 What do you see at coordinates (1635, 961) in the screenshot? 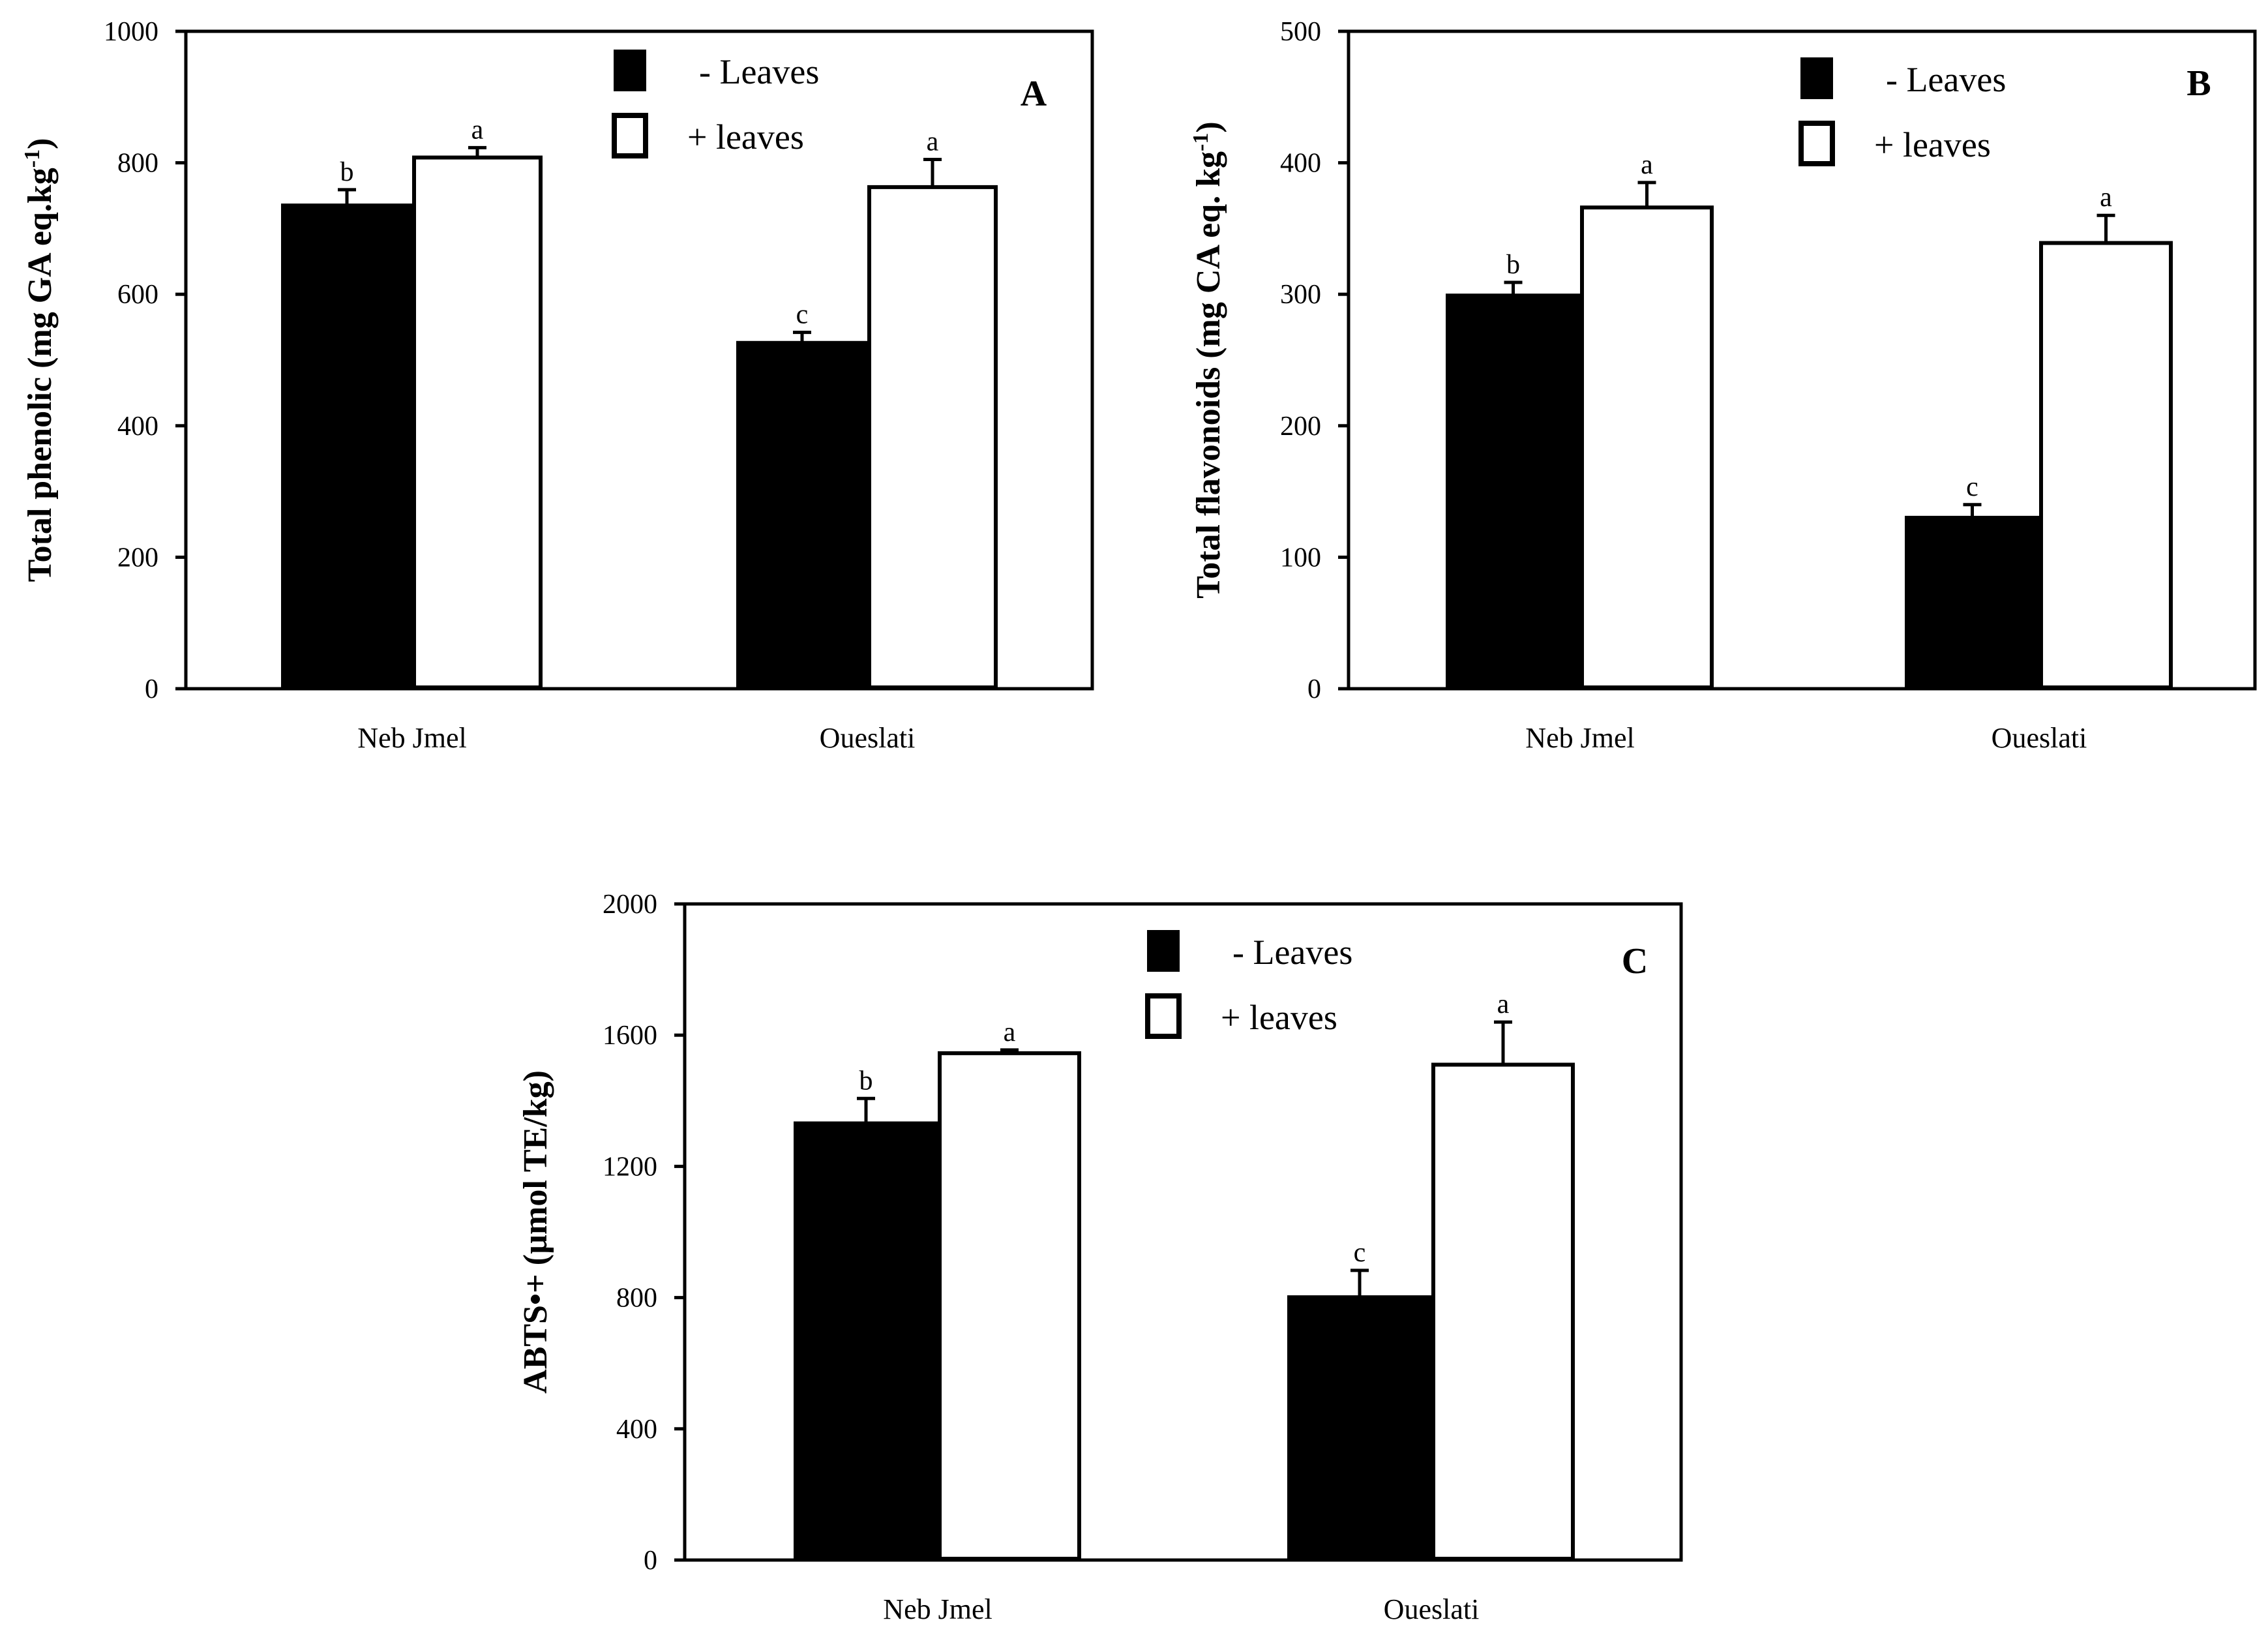
I see `panel-letter: C` at bounding box center [1635, 961].